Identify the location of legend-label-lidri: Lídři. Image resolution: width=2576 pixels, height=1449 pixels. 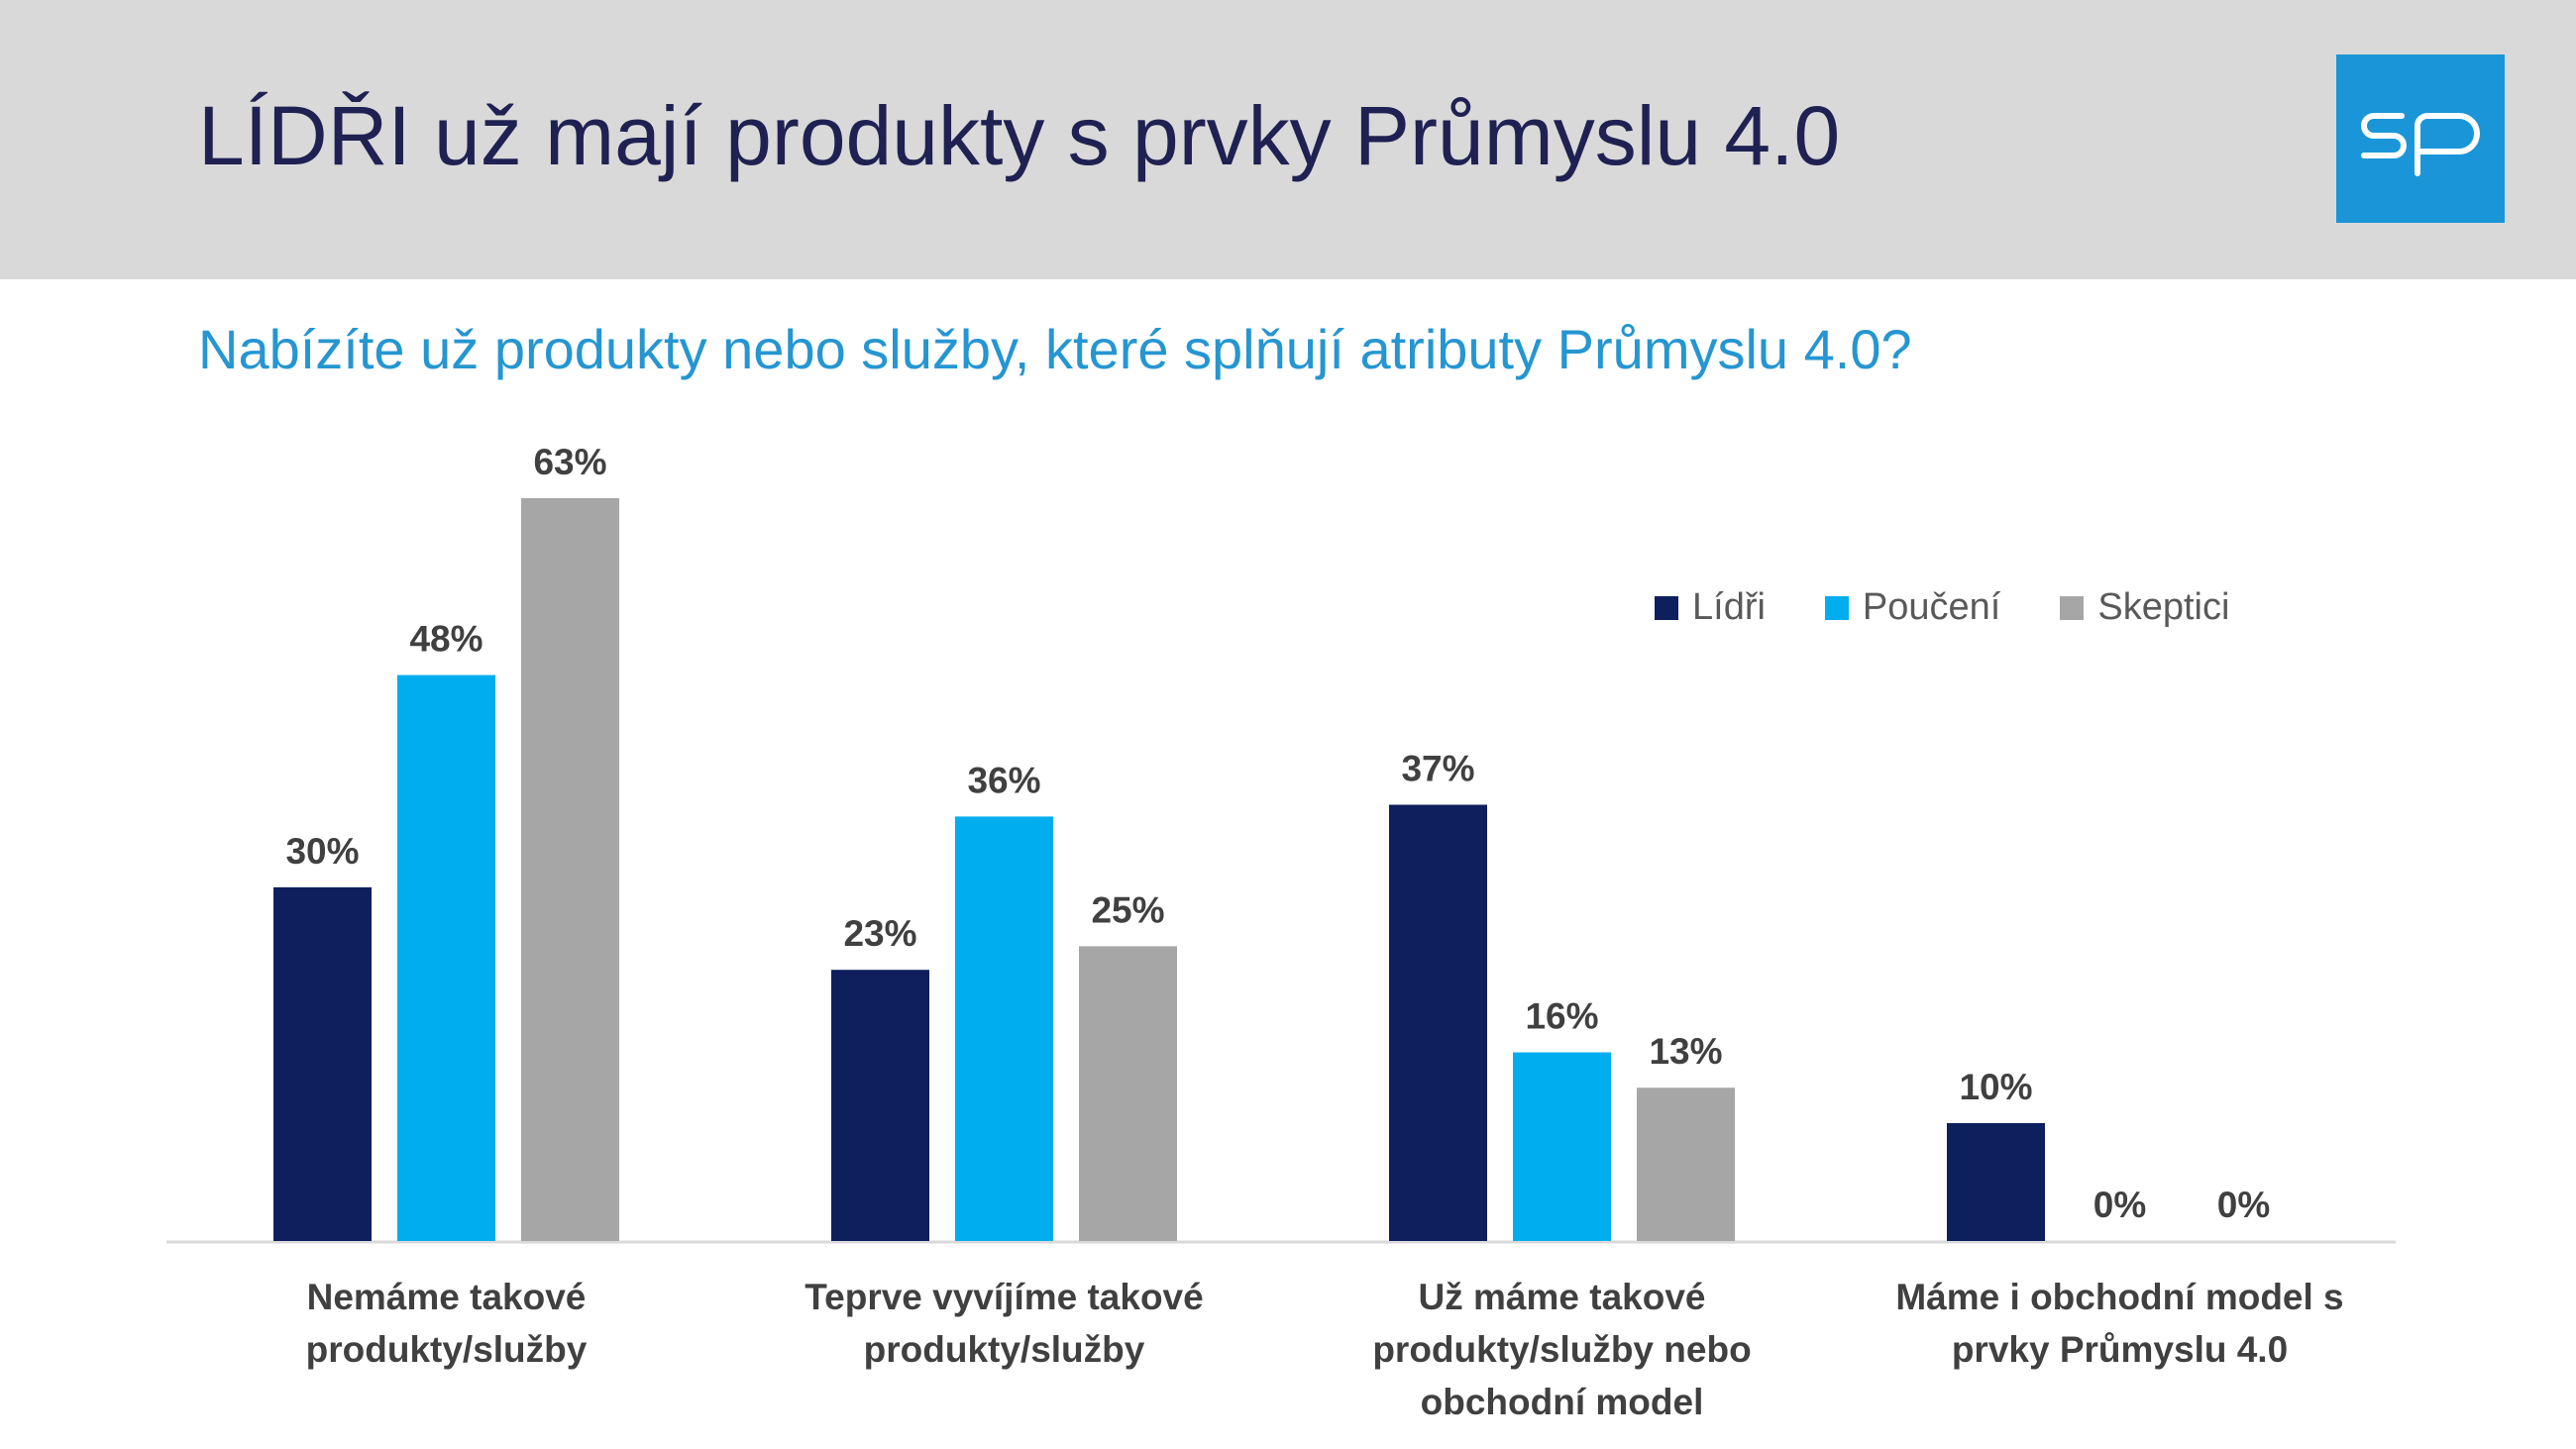
(1729, 607).